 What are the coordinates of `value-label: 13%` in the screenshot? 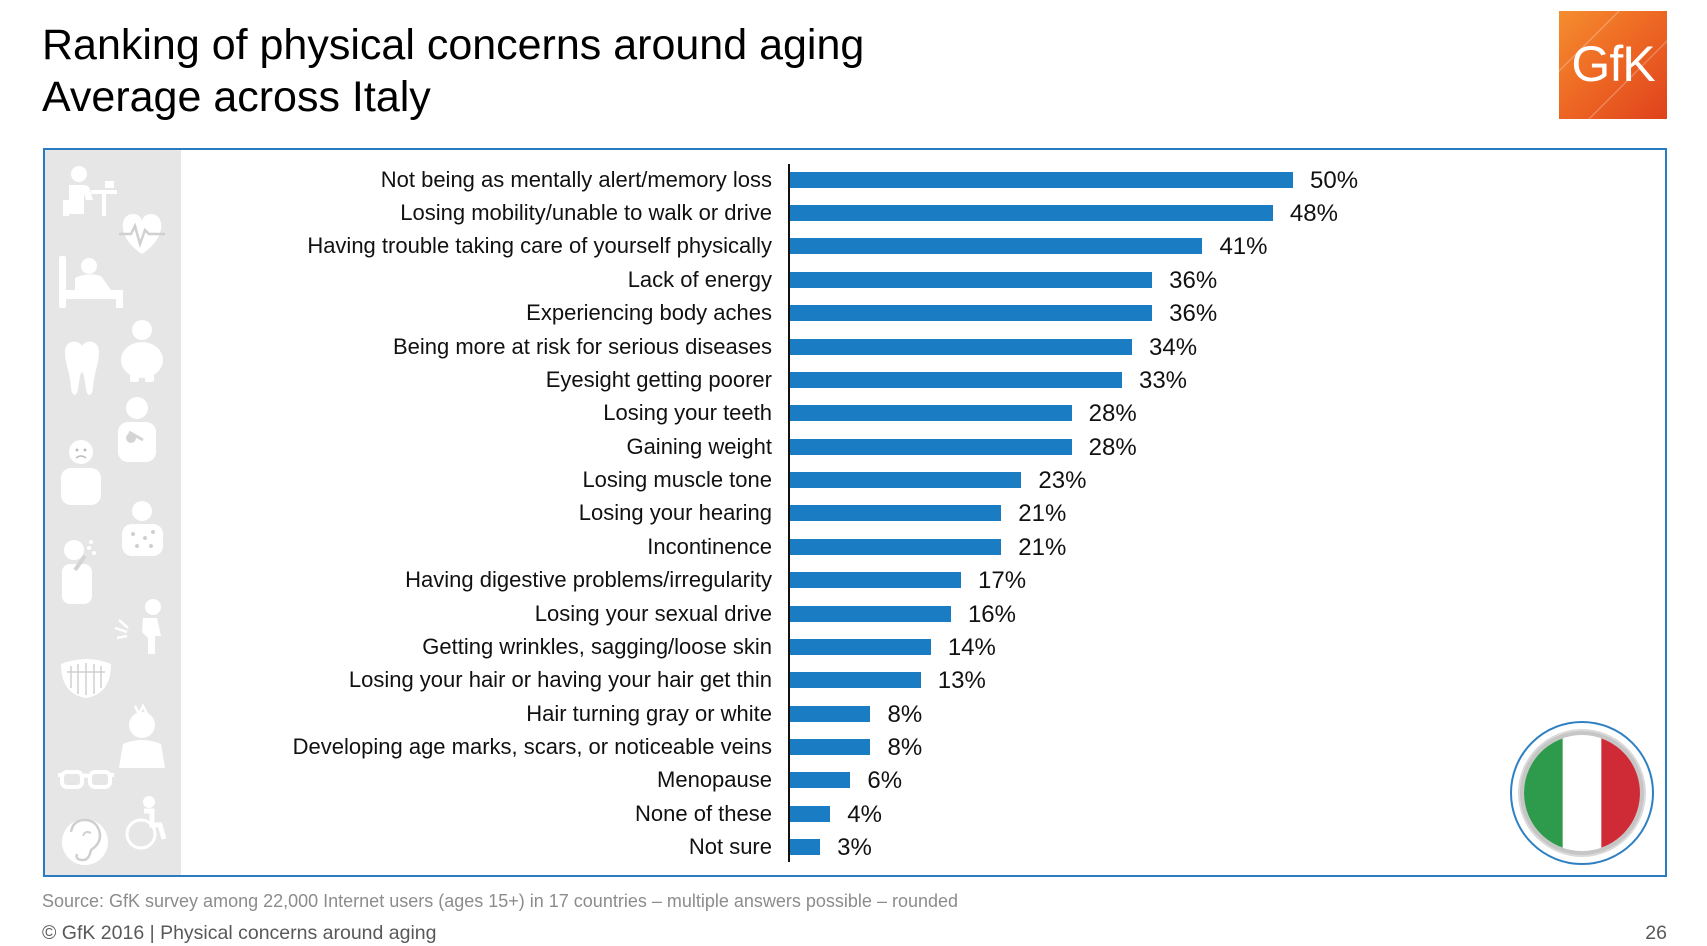 It's located at (962, 681).